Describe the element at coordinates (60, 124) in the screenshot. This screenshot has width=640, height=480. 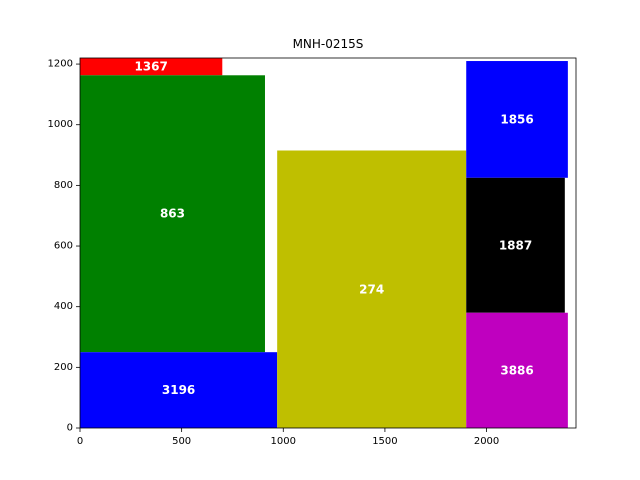
I see `y-tick-label: 1000` at that location.